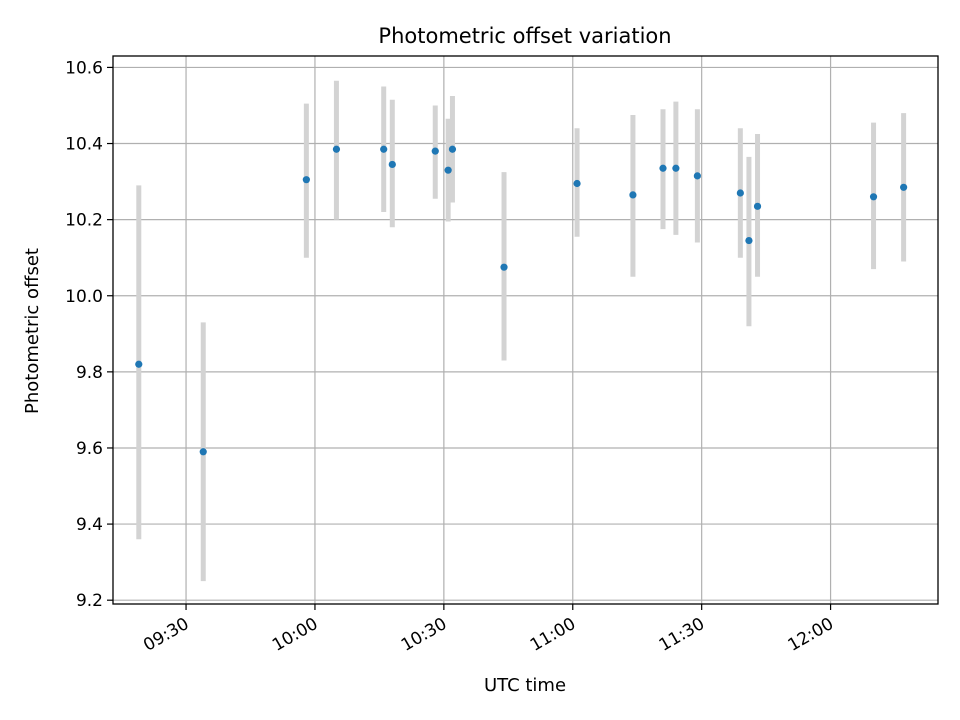 The image size is (960, 720). Describe the element at coordinates (525, 685) in the screenshot. I see `x-axis-label: UTC time` at that location.